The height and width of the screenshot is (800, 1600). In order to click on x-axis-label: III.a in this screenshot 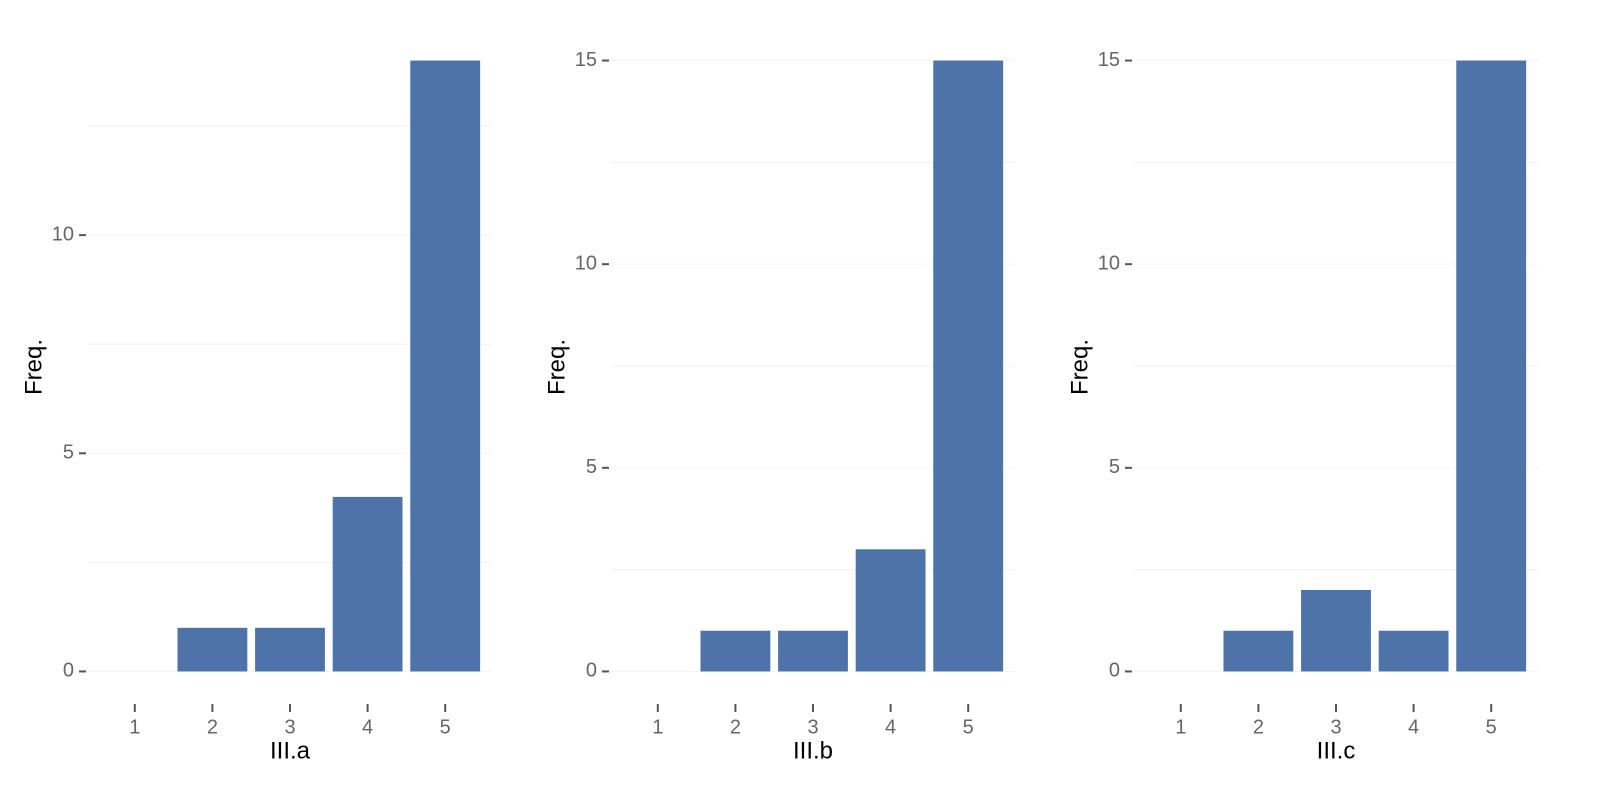, I will do `click(290, 750)`.